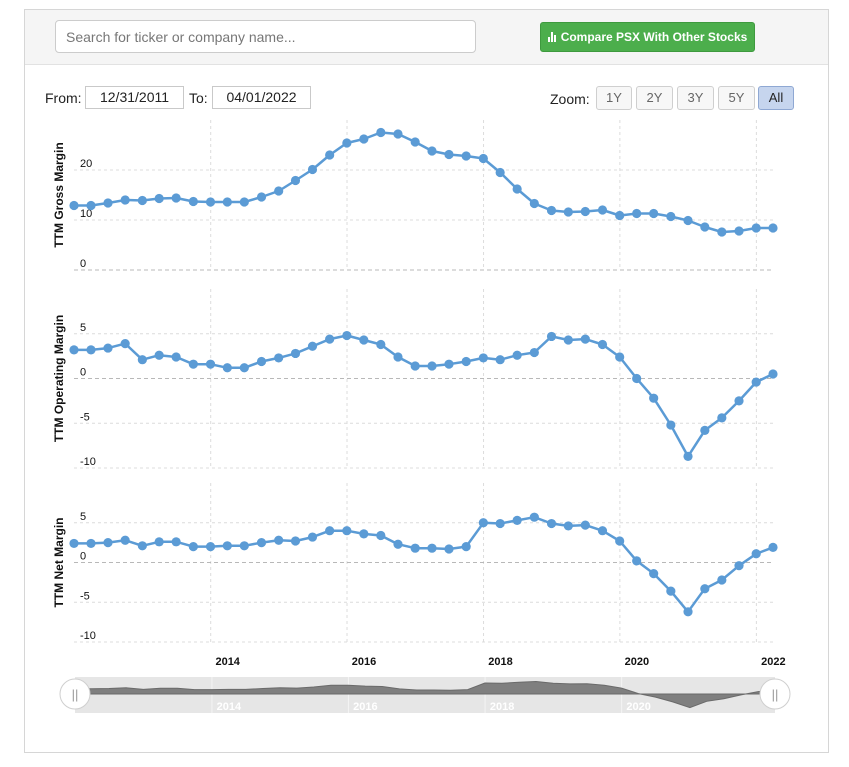 The height and width of the screenshot is (767, 849). I want to click on to-label: To:, so click(198, 98).